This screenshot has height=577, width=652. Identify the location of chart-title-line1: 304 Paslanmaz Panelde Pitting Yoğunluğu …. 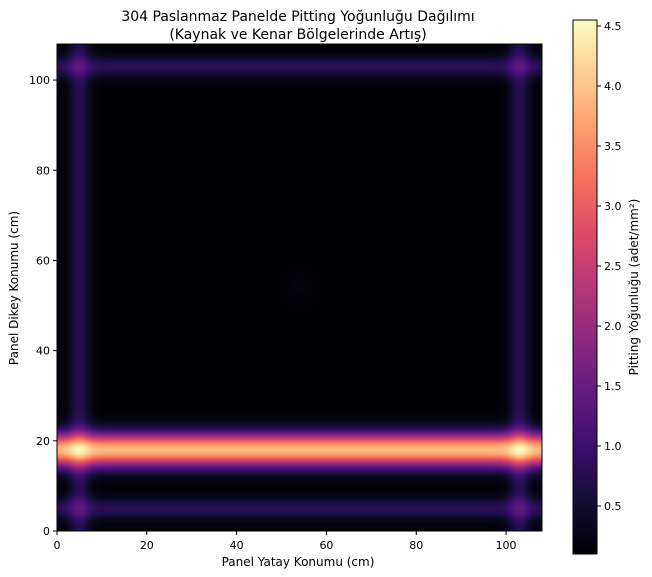
(297, 17).